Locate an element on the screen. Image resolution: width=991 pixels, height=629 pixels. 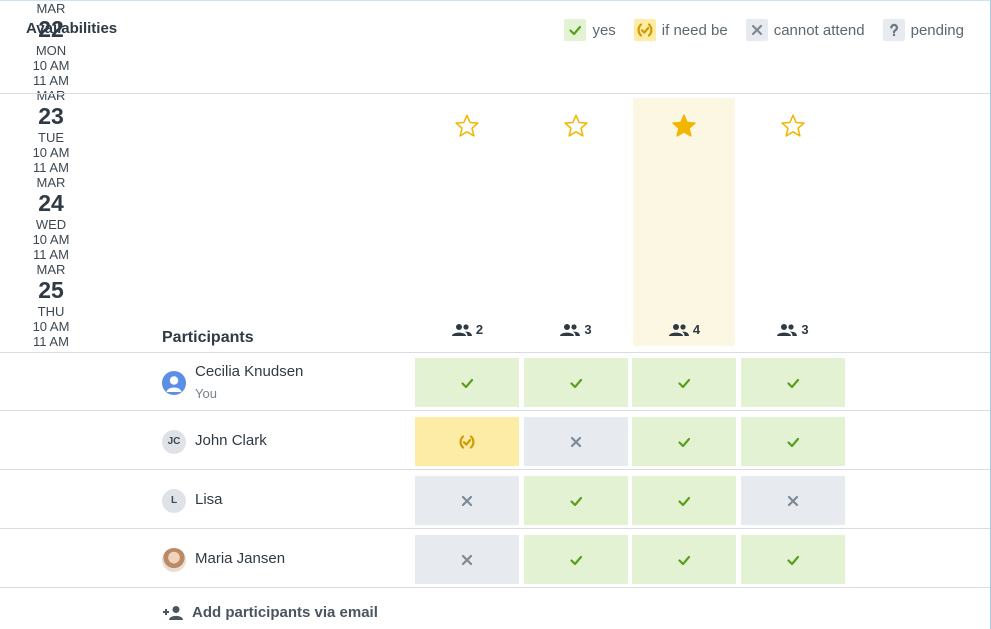
participant-subtitle: You is located at coordinates (206, 393).